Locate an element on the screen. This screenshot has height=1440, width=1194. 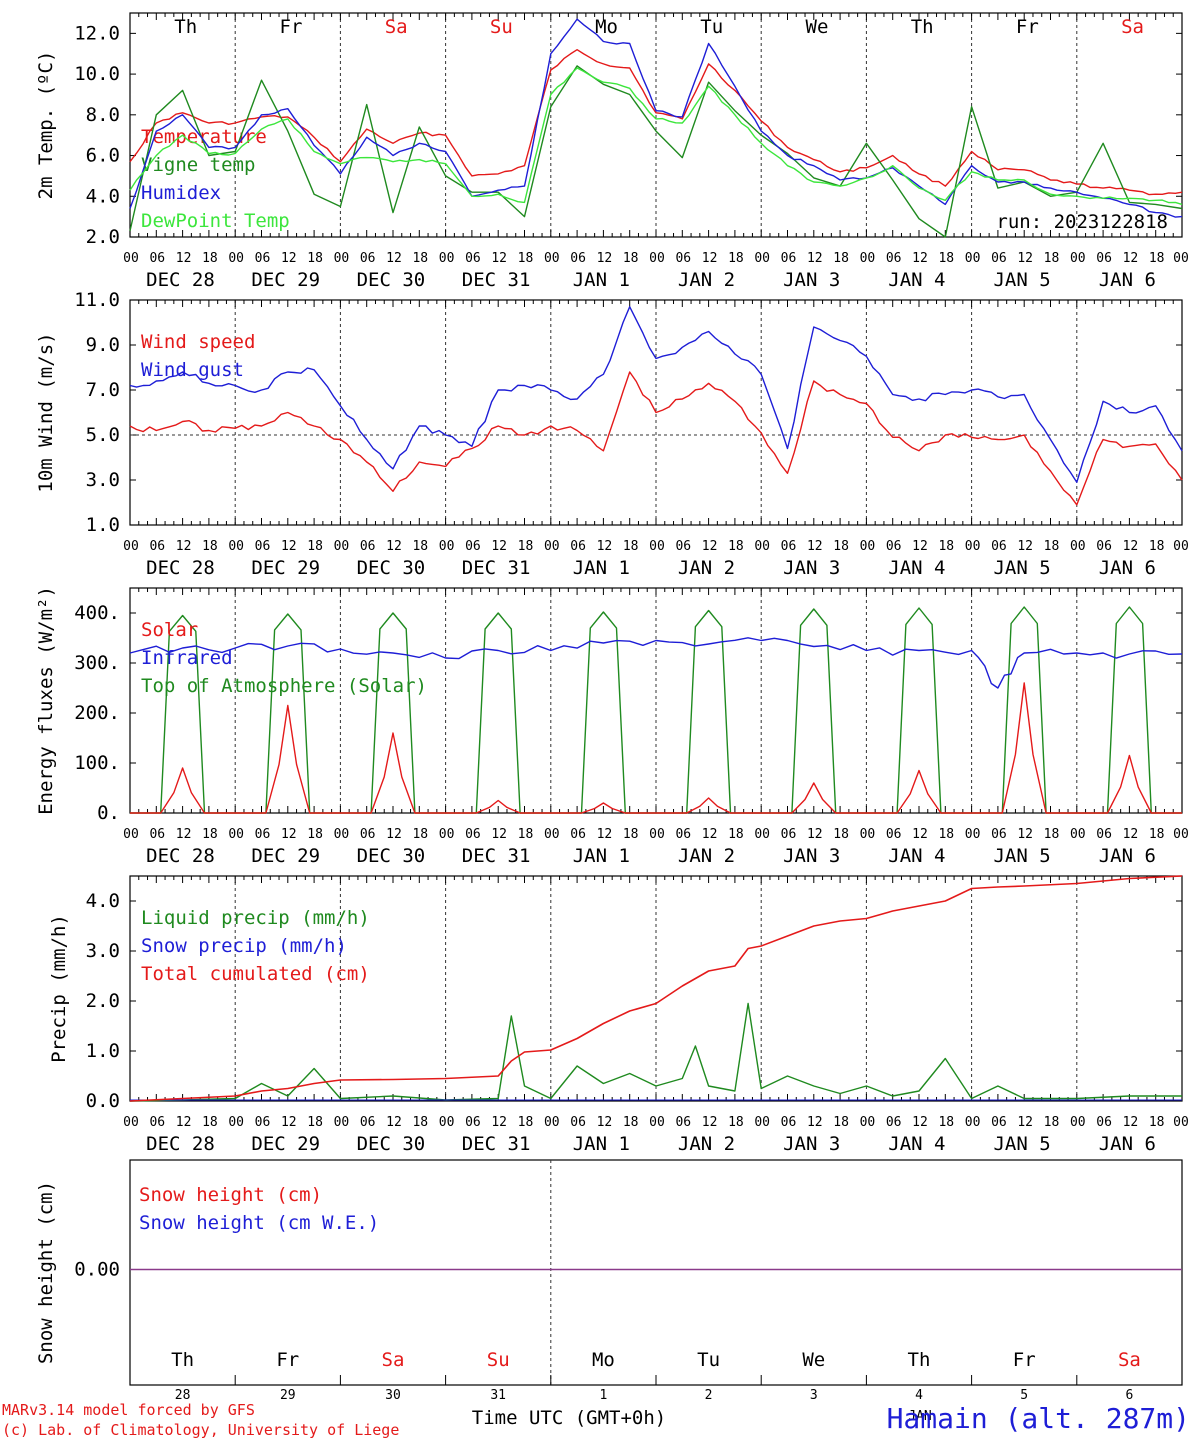
energy-solar-line is located at coordinates (656, 748).